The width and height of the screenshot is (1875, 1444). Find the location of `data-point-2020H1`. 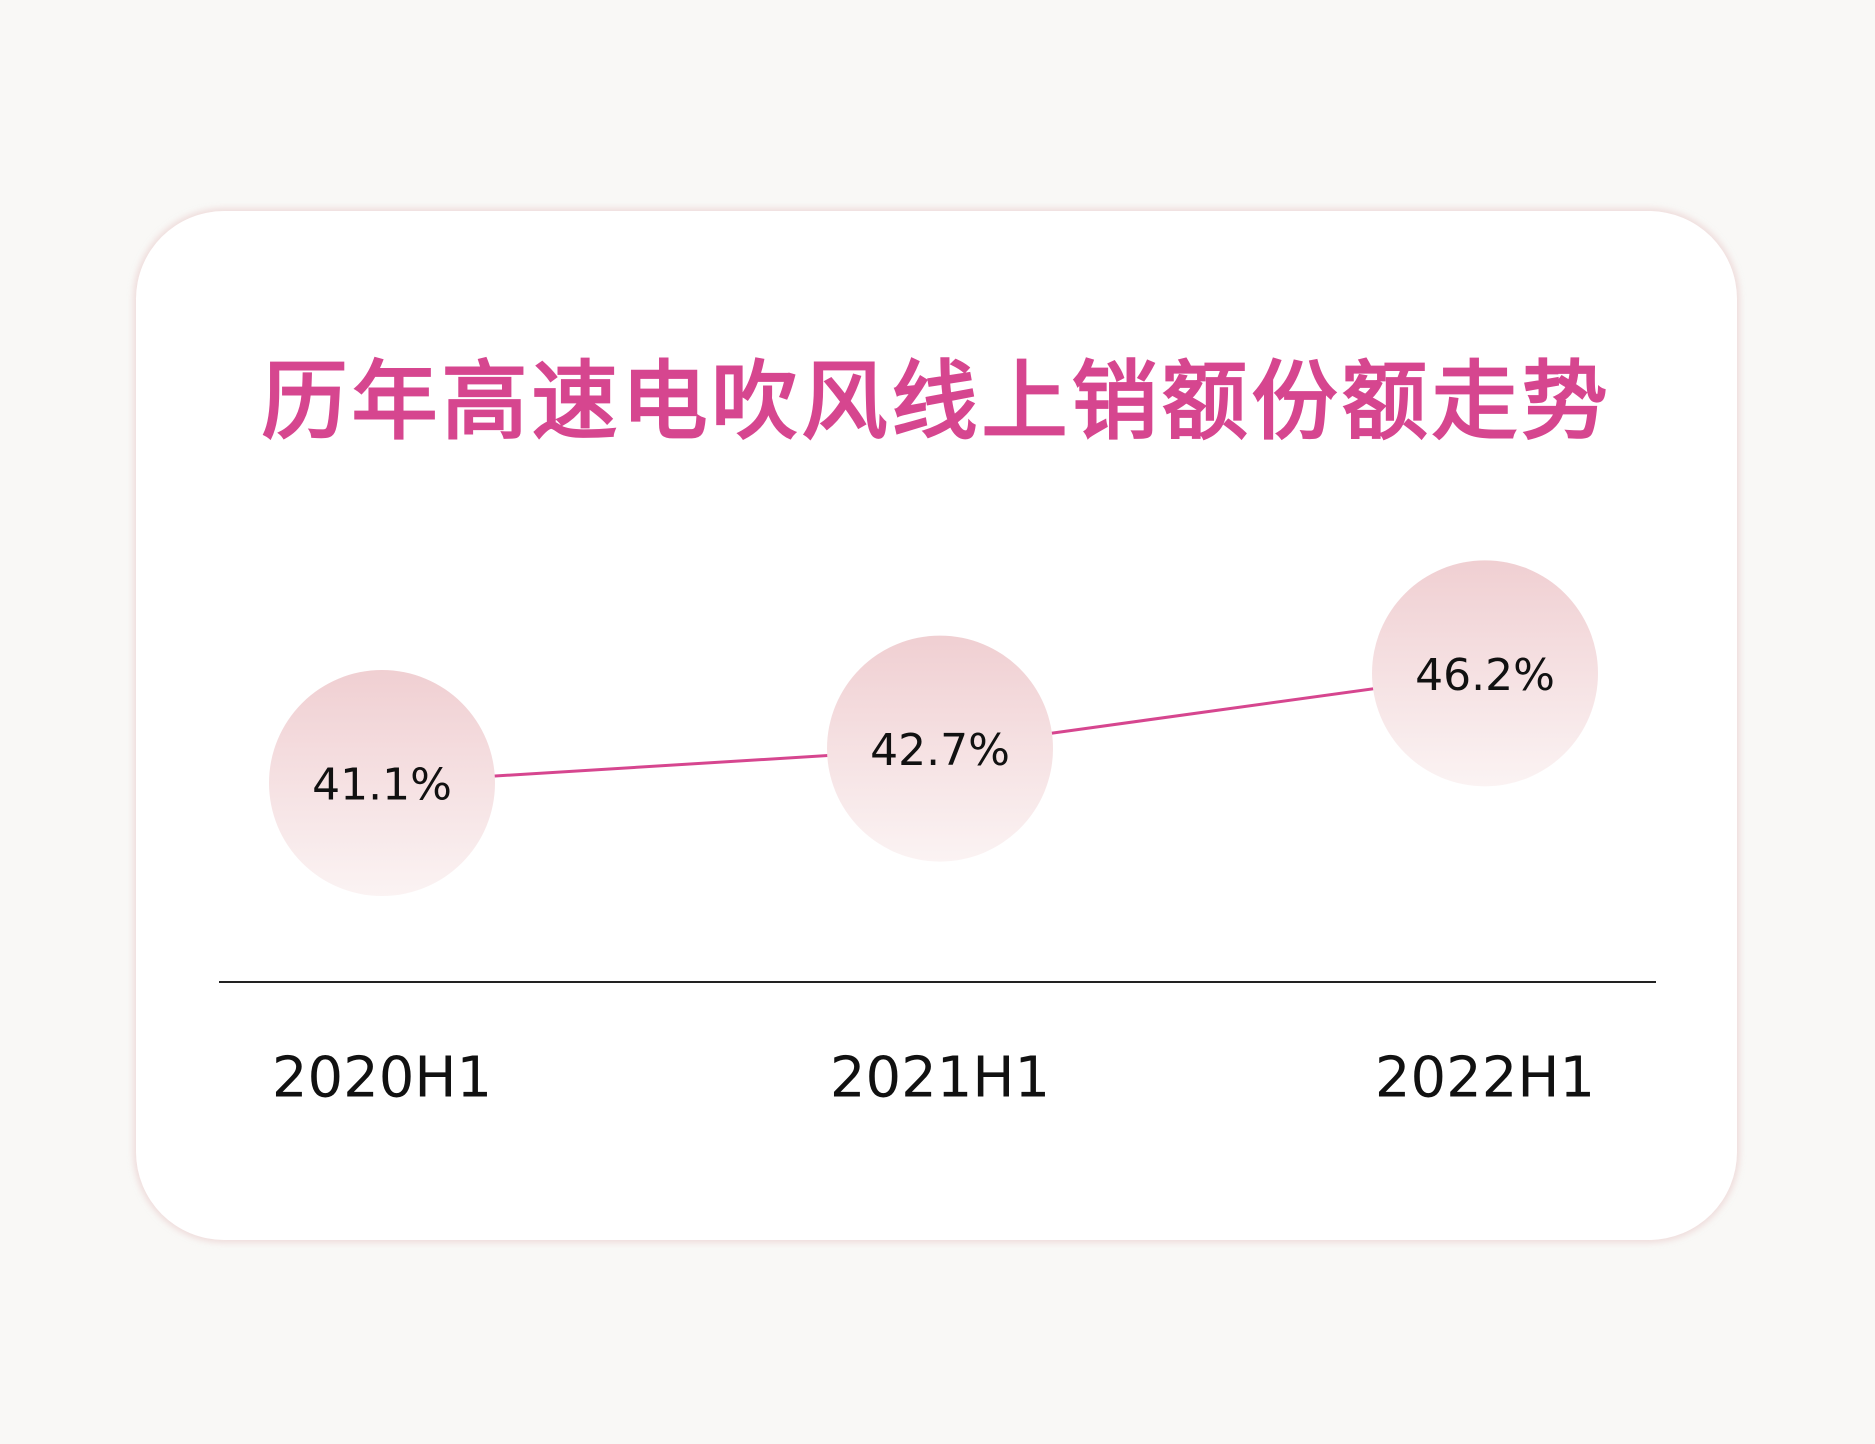

data-point-2020H1 is located at coordinates (382, 783).